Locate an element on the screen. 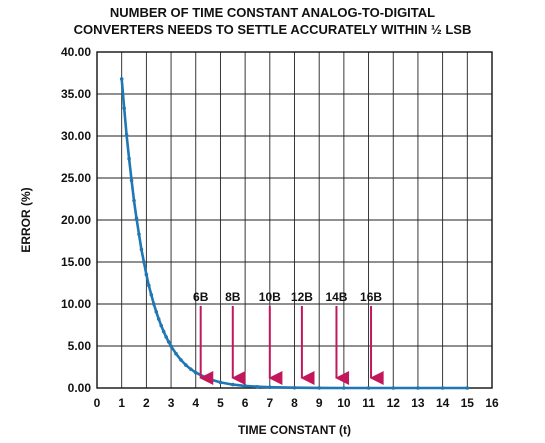  annotations-group: 6B 8B 10B 12B 14B 16B is located at coordinates (288, 337).